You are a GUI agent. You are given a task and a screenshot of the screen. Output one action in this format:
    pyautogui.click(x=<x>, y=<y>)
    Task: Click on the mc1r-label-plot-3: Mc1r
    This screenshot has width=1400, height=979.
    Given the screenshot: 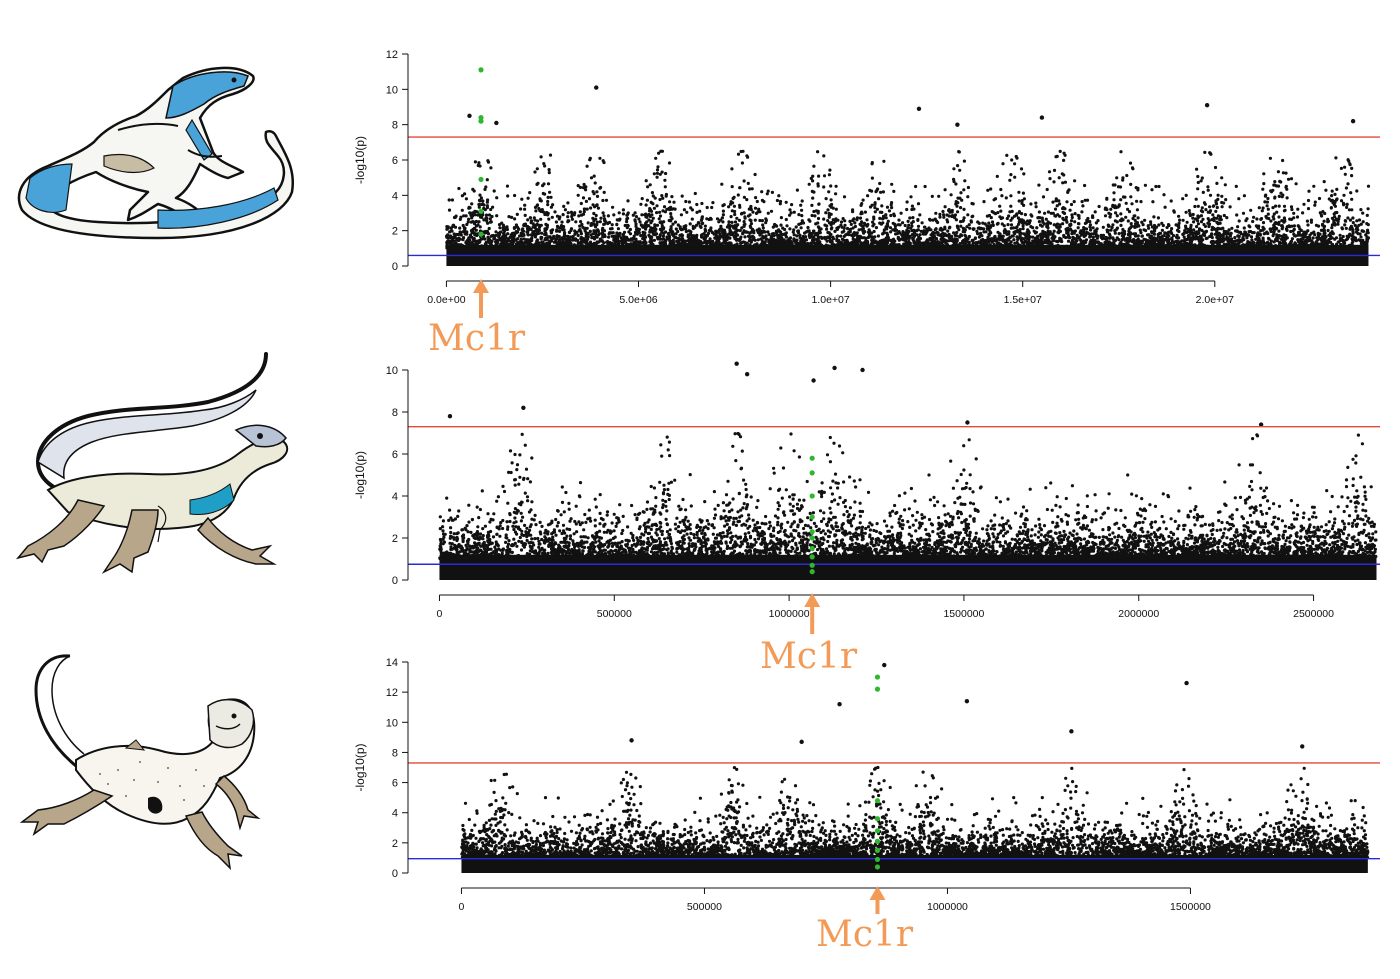 What is the action you would take?
    pyautogui.click(x=864, y=934)
    